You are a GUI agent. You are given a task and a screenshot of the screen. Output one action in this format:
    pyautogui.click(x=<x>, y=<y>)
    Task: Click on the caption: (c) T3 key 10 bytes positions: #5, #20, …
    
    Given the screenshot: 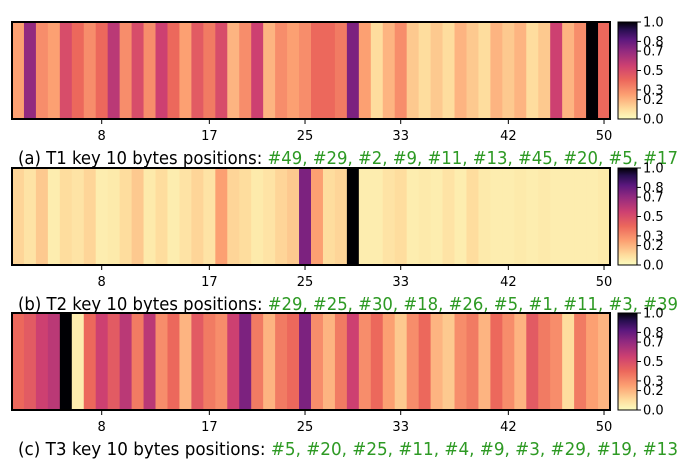 What is the action you would take?
    pyautogui.click(x=348, y=450)
    